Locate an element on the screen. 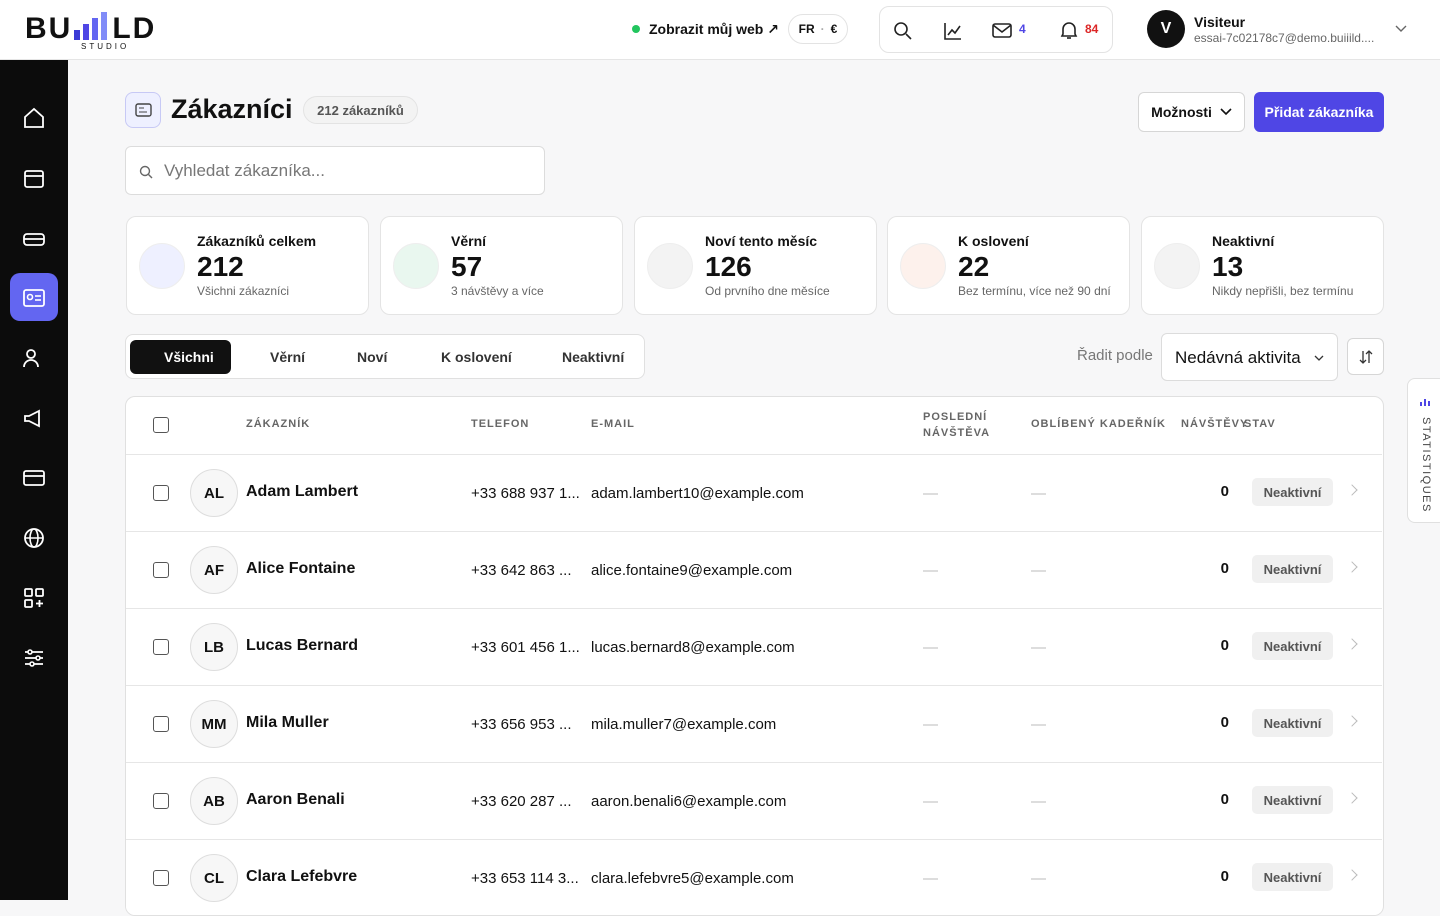 Image resolution: width=1440 pixels, height=916 pixels. sort-select: Nedávná aktivita is located at coordinates (1249, 357).